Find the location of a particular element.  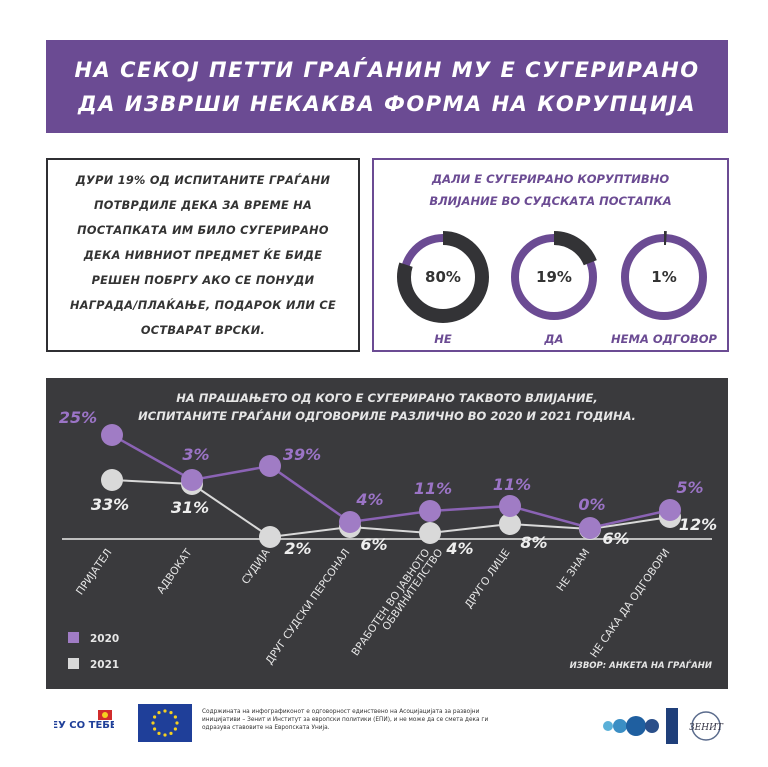

category-label: ДРУГ СУДСКИ ПЕРСОНАЛ is located at coordinates (307, 607).